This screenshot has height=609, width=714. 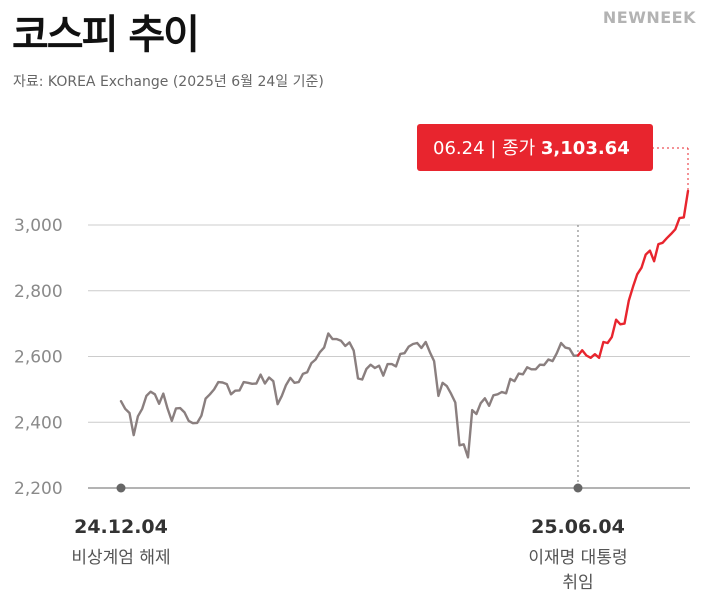 What do you see at coordinates (120, 558) in the screenshot?
I see `event-label: 비상계엄 해제` at bounding box center [120, 558].